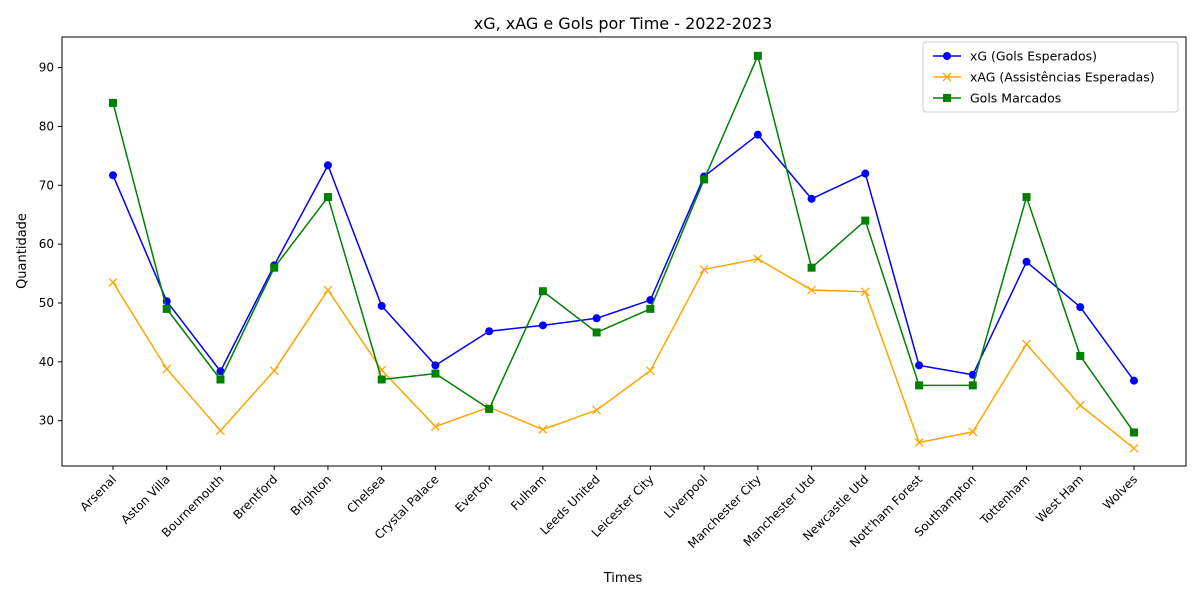  I want to click on y-tick-label: 80, so click(46, 126).